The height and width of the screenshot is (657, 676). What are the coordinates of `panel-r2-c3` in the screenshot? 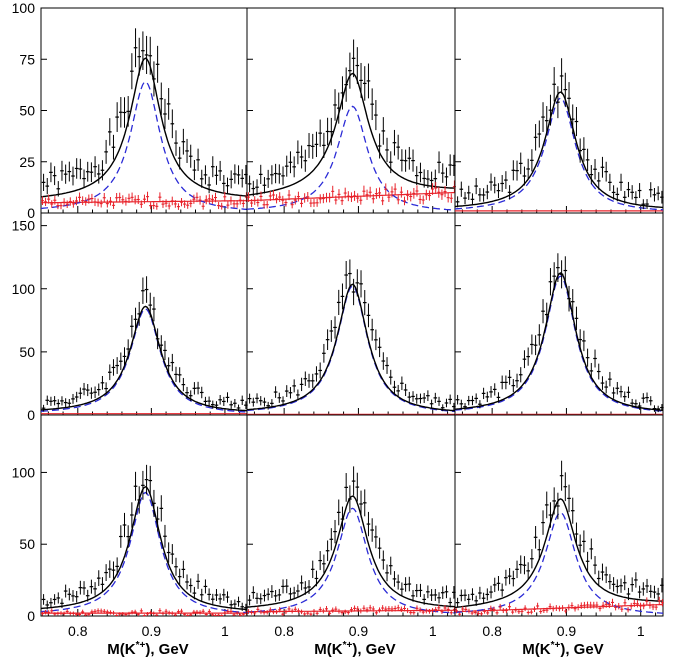 It's located at (559, 314).